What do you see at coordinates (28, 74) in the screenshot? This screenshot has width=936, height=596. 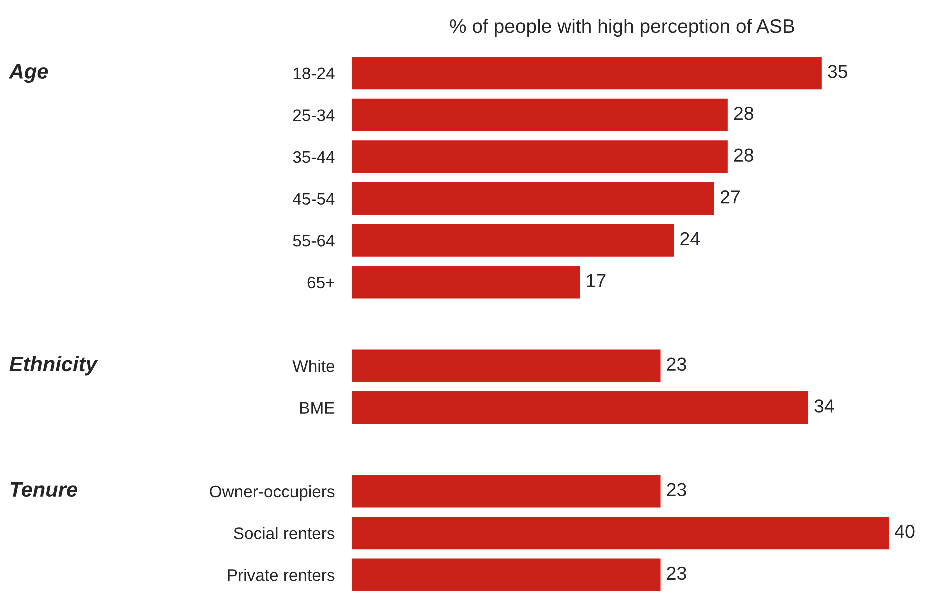 I see `text: Age` at bounding box center [28, 74].